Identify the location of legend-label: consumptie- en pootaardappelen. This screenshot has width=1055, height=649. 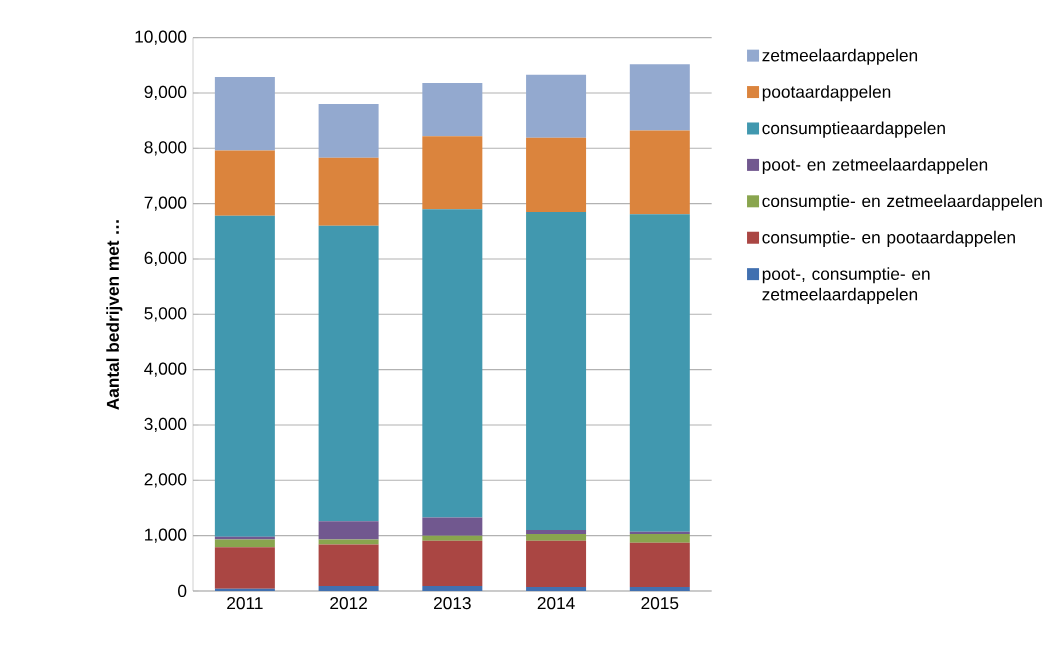
(888, 238).